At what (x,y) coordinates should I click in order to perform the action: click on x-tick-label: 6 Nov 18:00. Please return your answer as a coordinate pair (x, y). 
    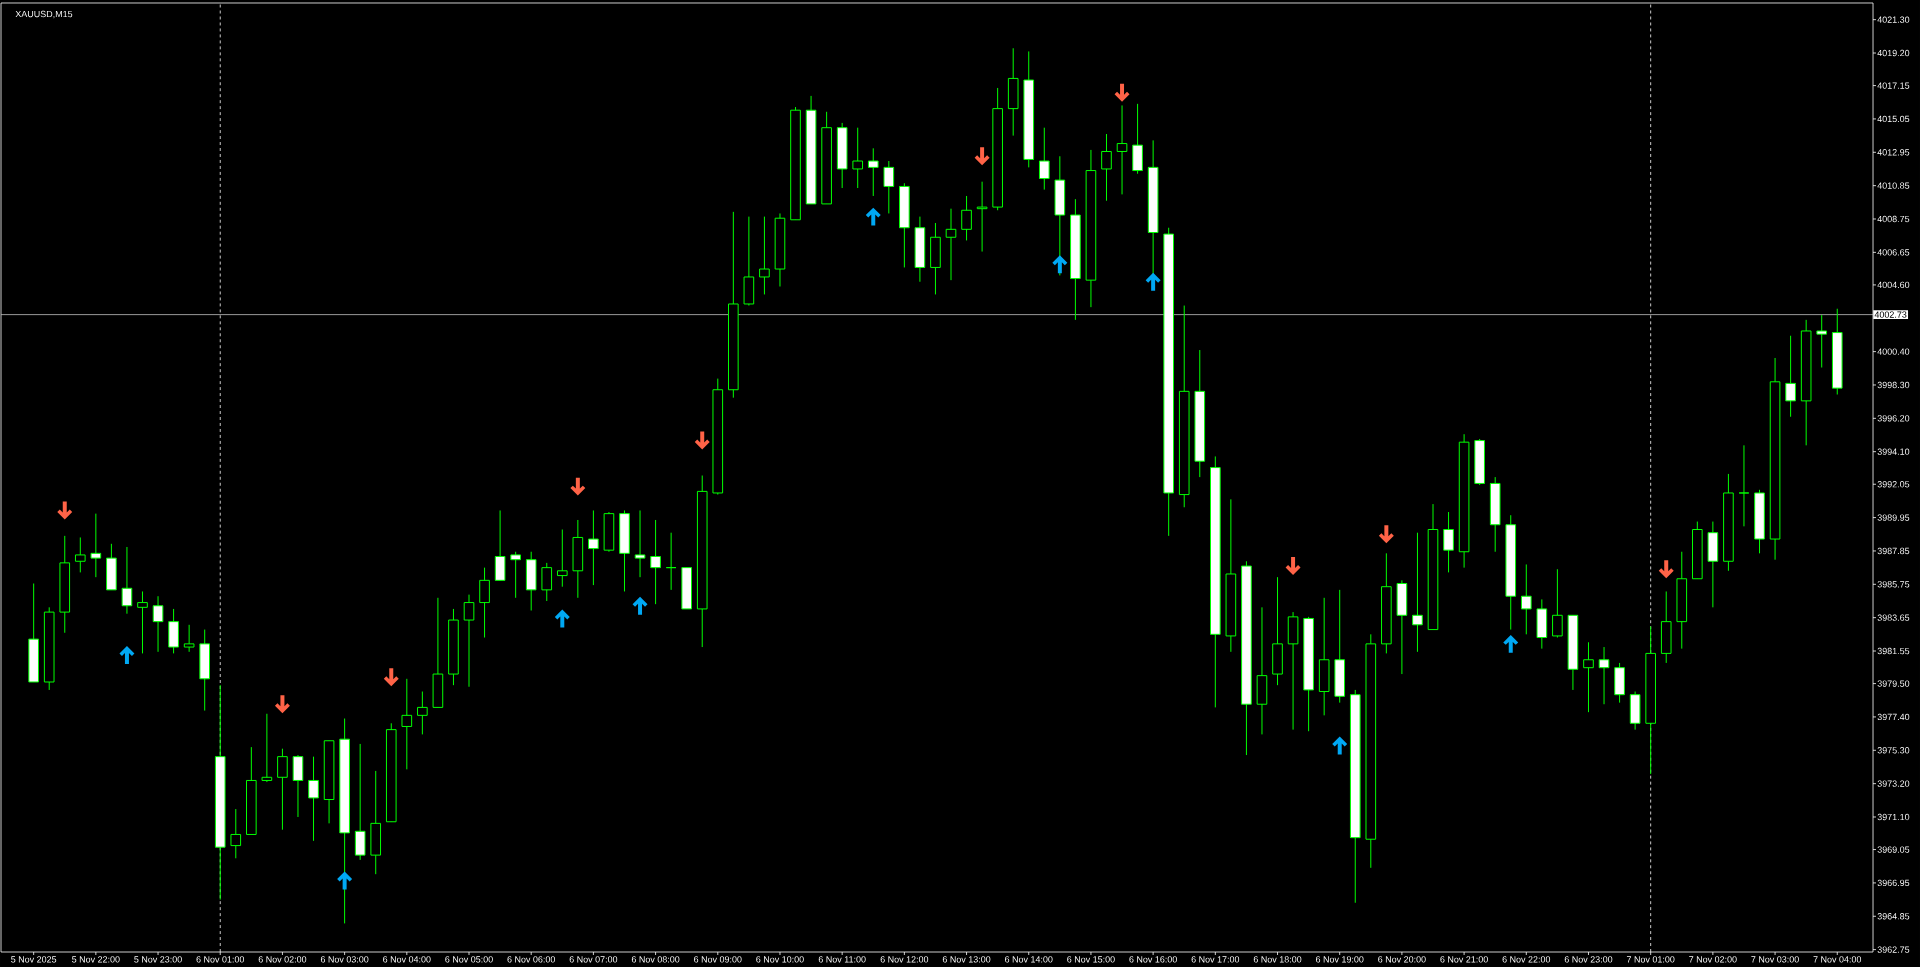
    Looking at the image, I should click on (1277, 959).